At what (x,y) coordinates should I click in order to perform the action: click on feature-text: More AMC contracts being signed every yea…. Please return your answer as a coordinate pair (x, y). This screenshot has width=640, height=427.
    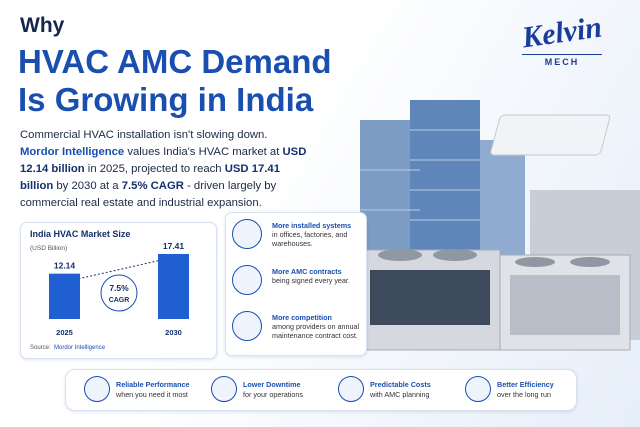
    Looking at the image, I should click on (316, 276).